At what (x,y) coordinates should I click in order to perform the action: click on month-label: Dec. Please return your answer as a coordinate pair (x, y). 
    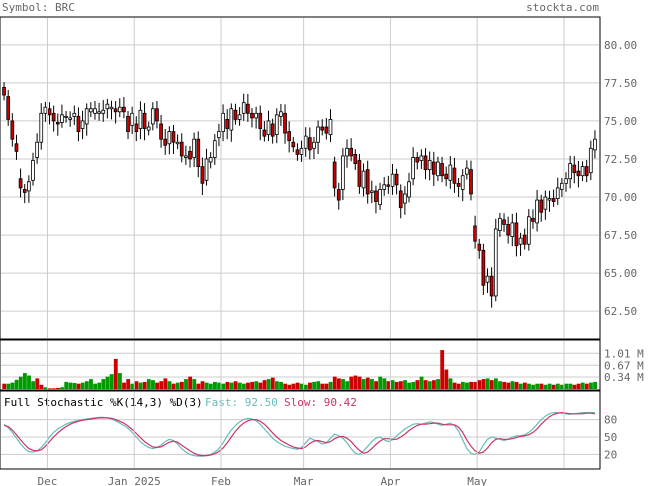
    Looking at the image, I should click on (48, 480).